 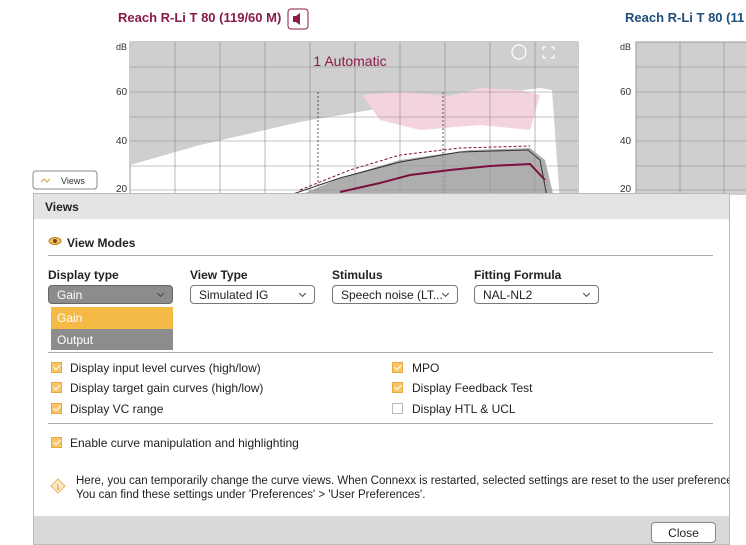 What do you see at coordinates (296, 19) in the screenshot?
I see `speaker-icon` at bounding box center [296, 19].